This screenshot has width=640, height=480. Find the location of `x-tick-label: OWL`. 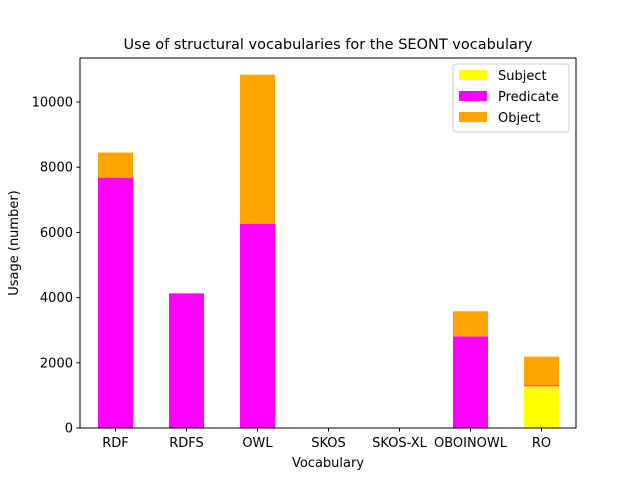

x-tick-label: OWL is located at coordinates (257, 443).